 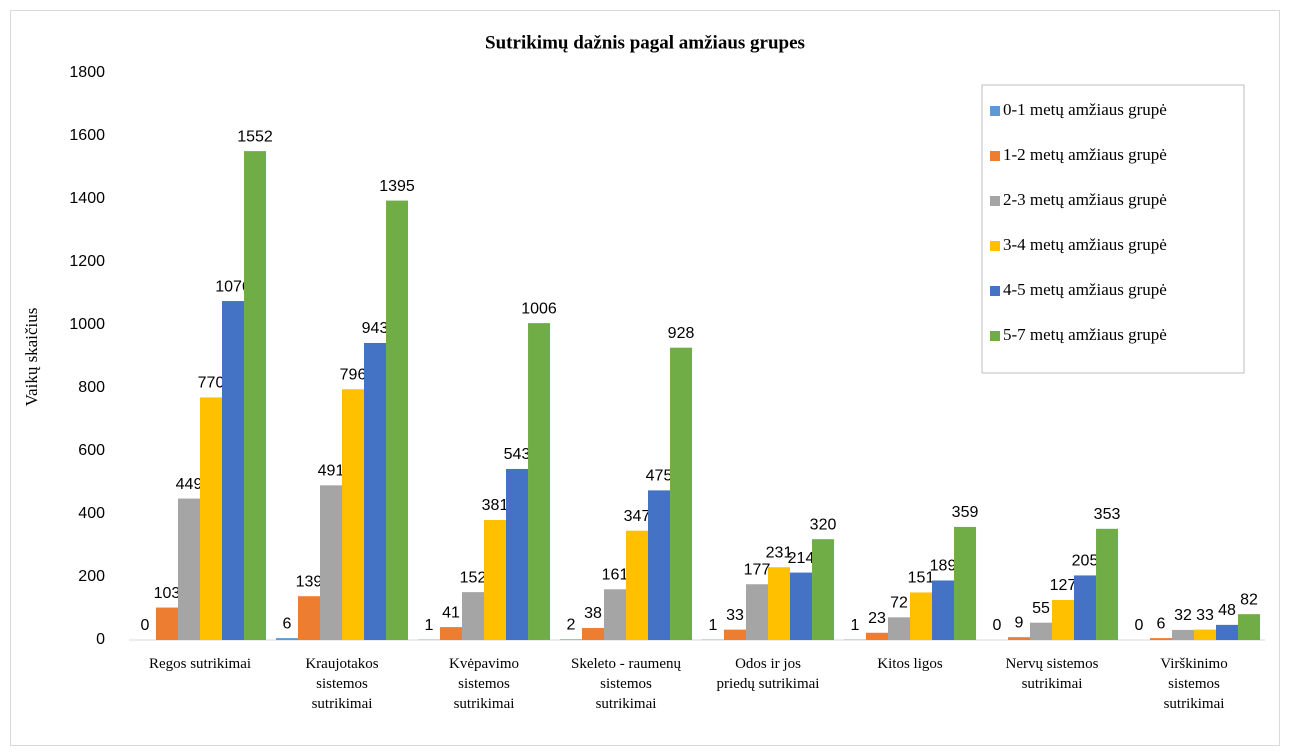 I want to click on data-label: 231, so click(x=779, y=552).